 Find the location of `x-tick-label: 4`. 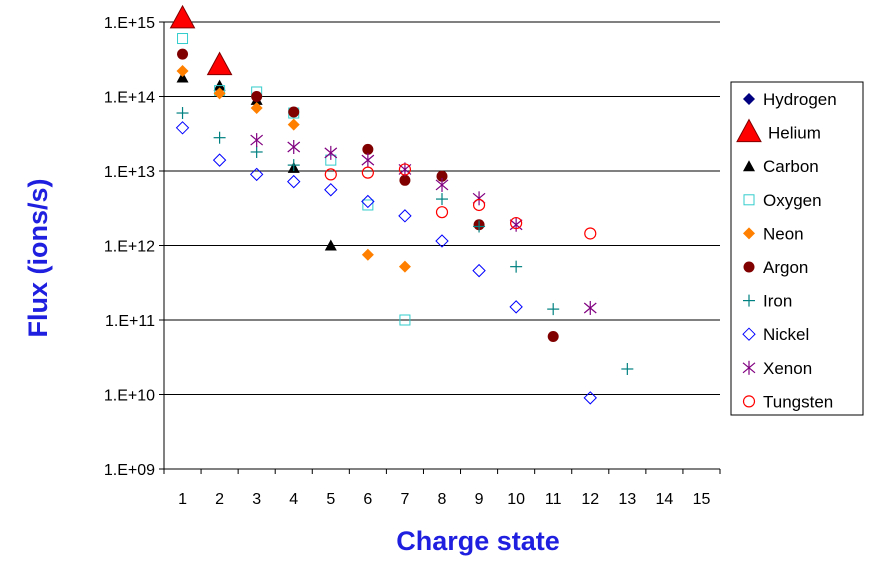

x-tick-label: 4 is located at coordinates (293, 499).